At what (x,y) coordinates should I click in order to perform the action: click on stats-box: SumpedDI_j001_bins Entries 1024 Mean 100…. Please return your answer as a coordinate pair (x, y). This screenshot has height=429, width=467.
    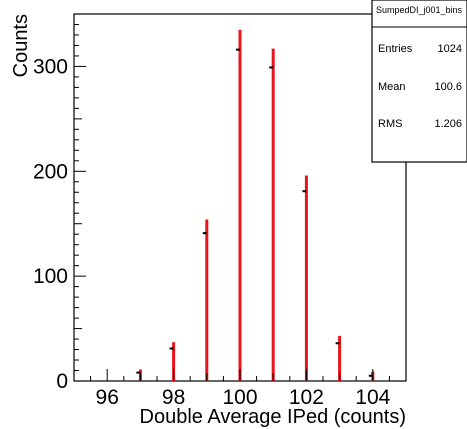
    Looking at the image, I should click on (419, 81).